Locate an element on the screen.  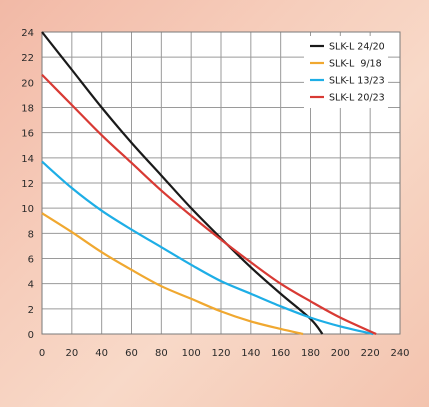
legend-label-4: SLK-L 20/23 is located at coordinates (357, 98).